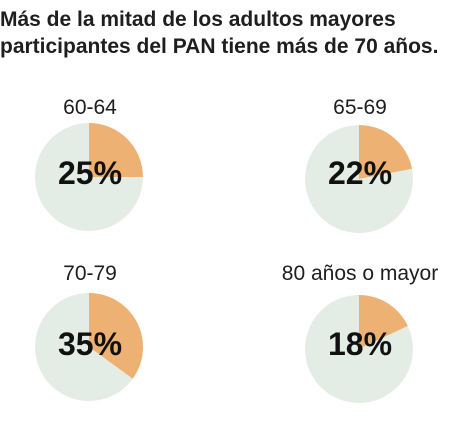  I want to click on title-line-1: Más de la mitad de los adultos mayores, so click(198, 19).